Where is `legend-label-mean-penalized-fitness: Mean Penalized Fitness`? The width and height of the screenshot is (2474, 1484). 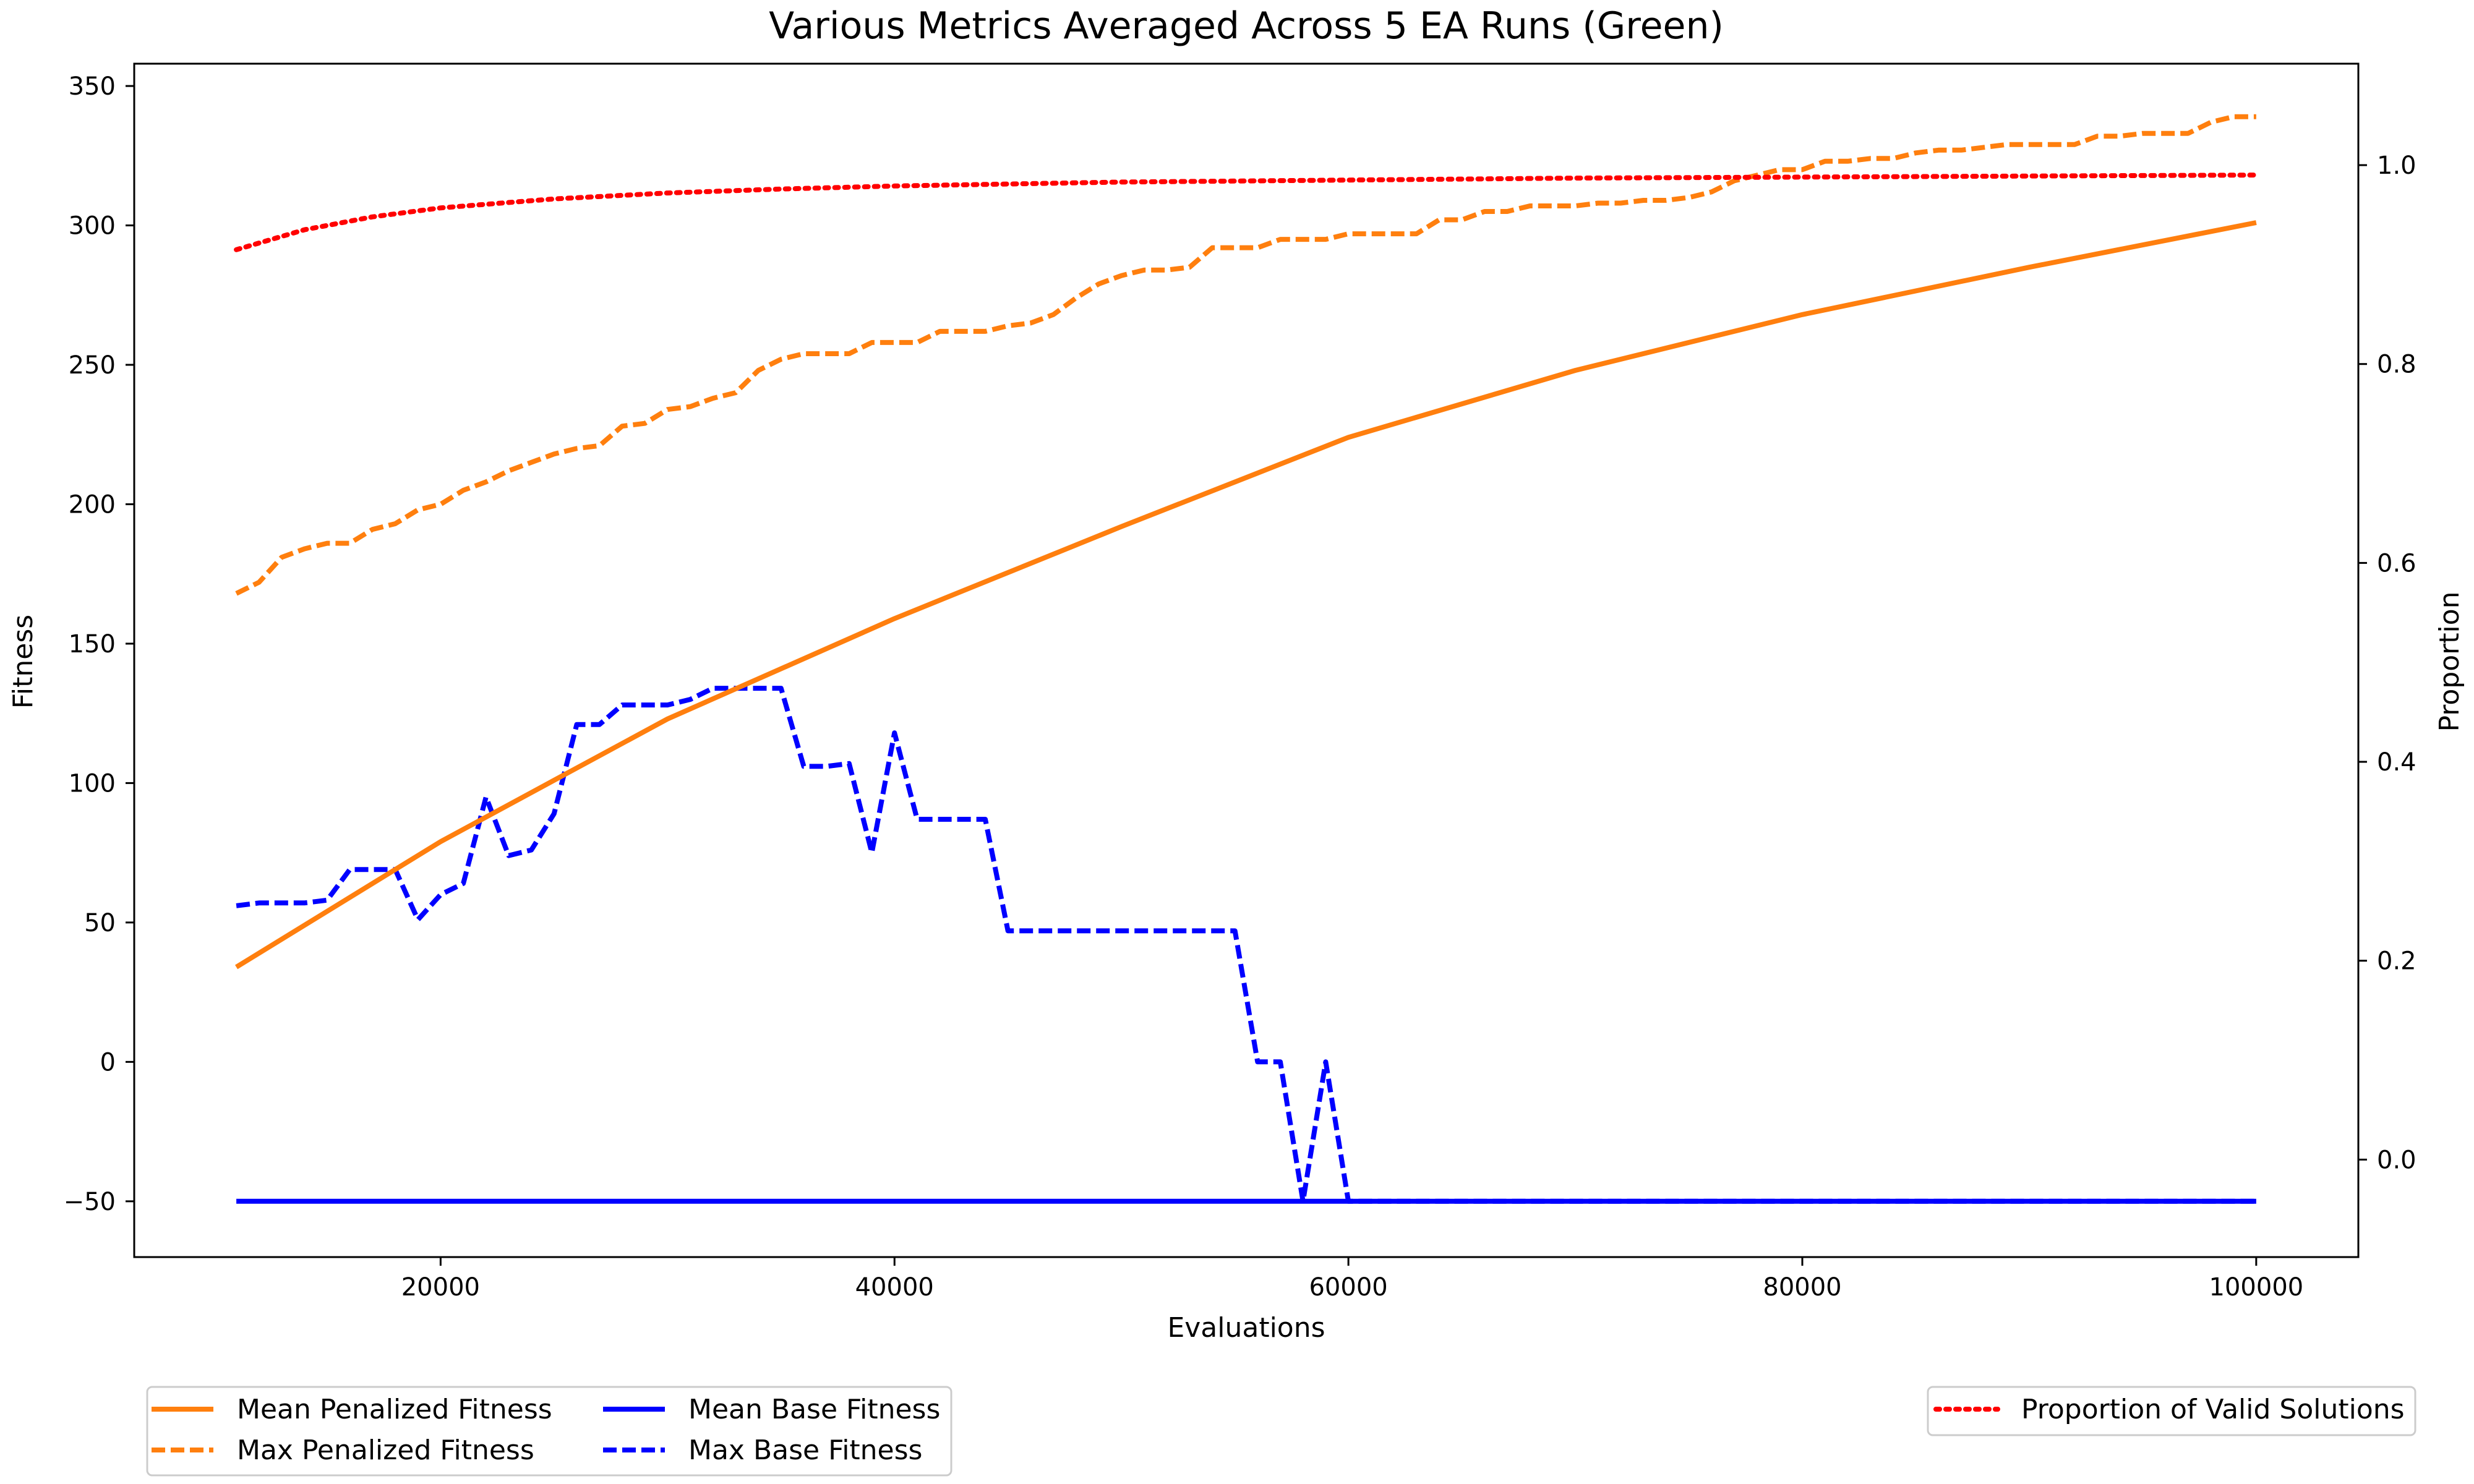 legend-label-mean-penalized-fitness: Mean Penalized Fitness is located at coordinates (394, 1409).